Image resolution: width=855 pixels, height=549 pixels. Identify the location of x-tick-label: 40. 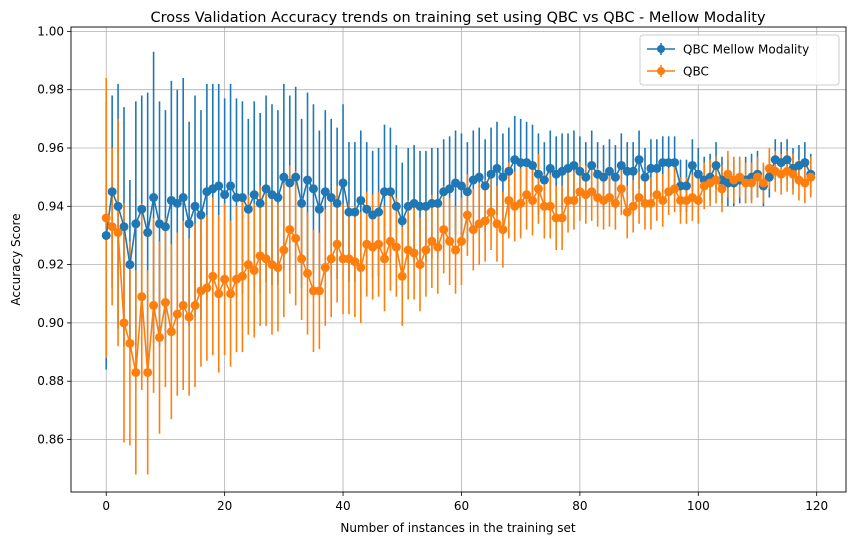
(342, 506).